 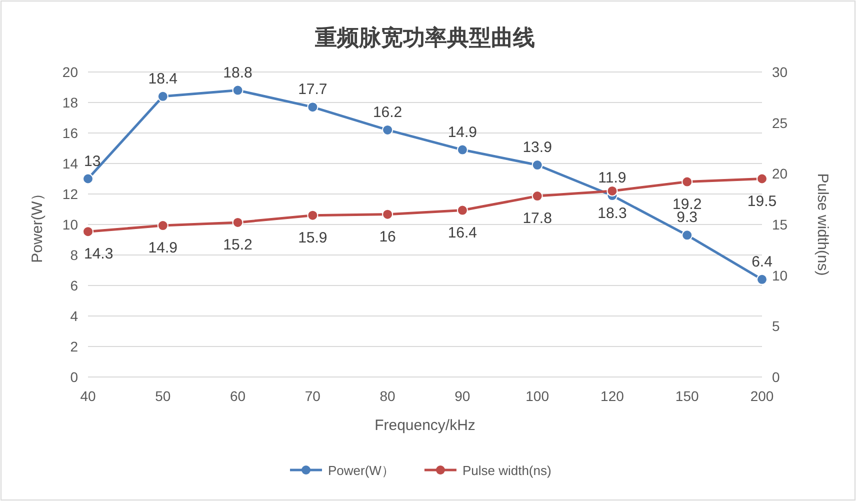 I want to click on y-tick-label: 14, so click(x=70, y=164).